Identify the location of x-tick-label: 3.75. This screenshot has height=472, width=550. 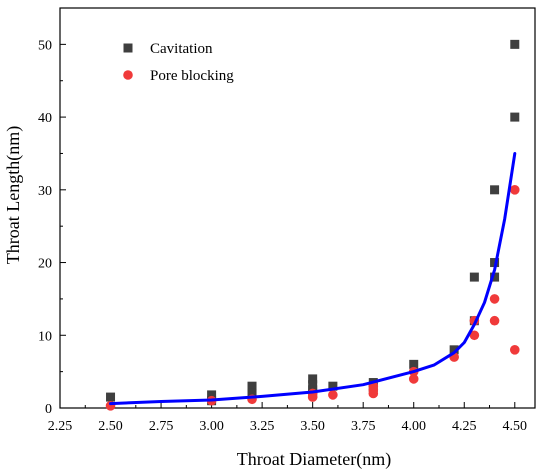
(363, 426).